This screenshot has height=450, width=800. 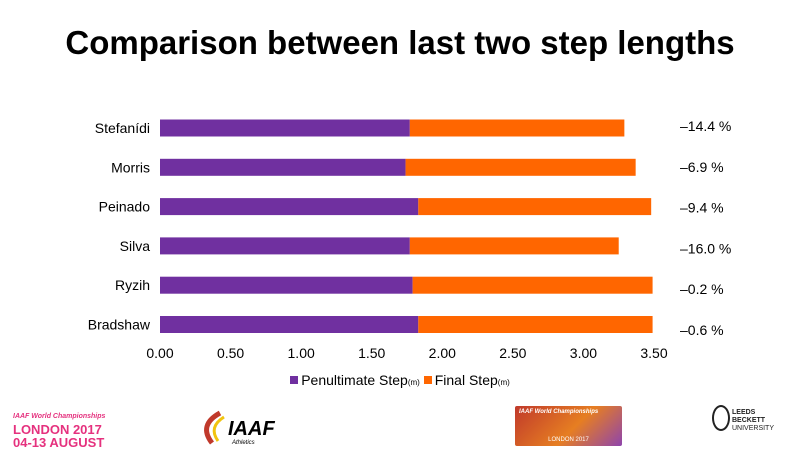 What do you see at coordinates (294, 380) in the screenshot?
I see `legend-swatch-penultimate` at bounding box center [294, 380].